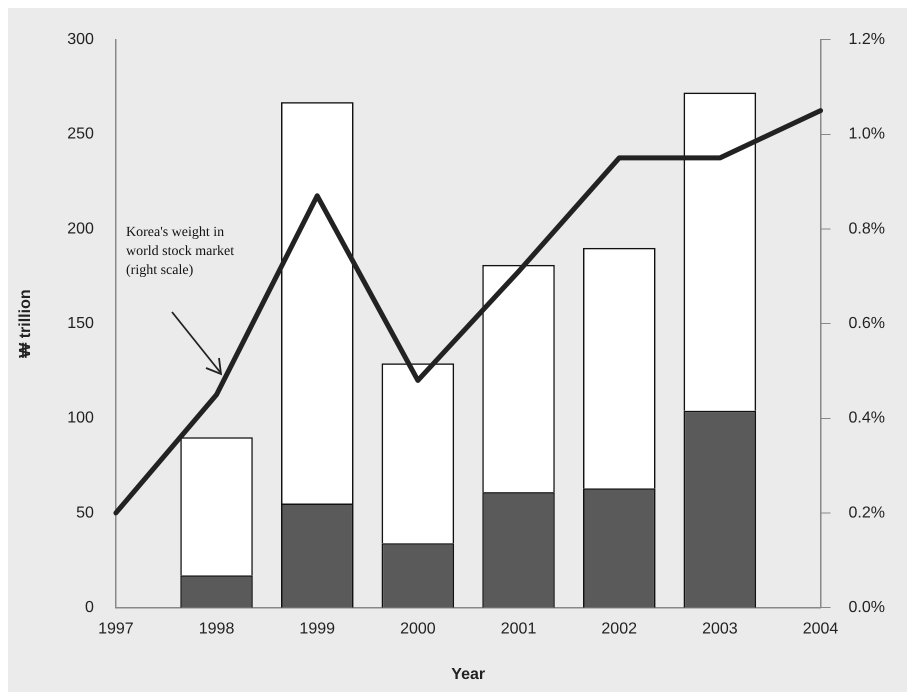 This screenshot has height=700, width=915. I want to click on x-tick-label: 2004, so click(820, 629).